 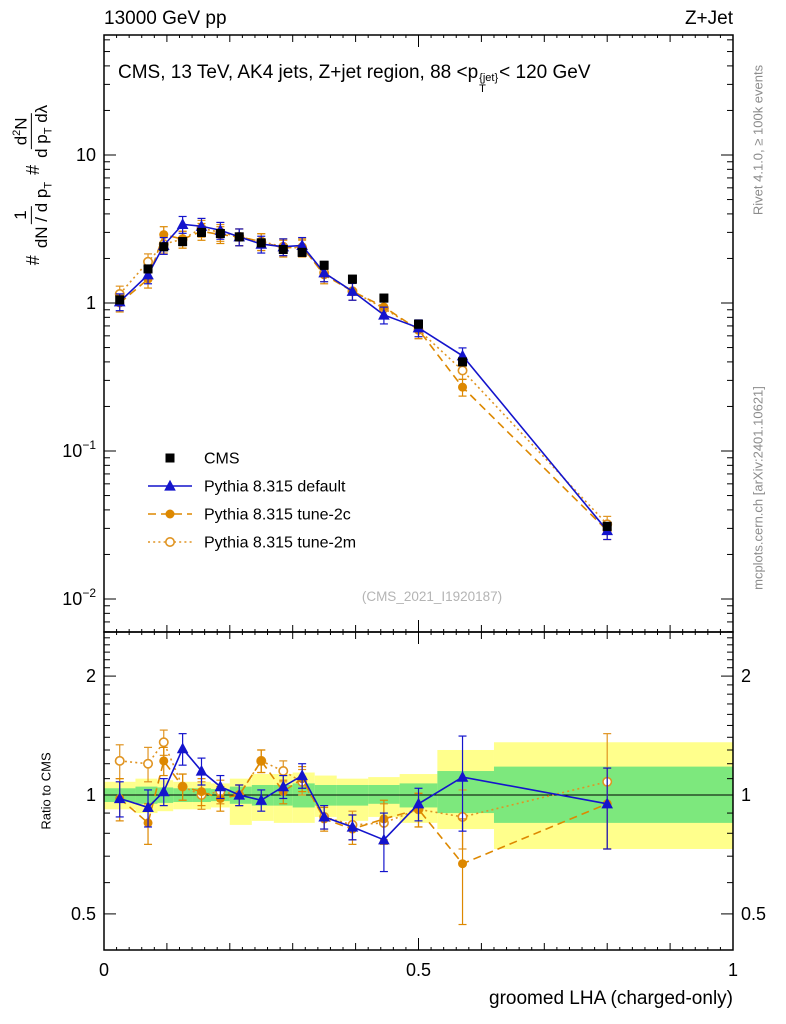 I want to click on process-label: Z+Jet, so click(x=708, y=18).